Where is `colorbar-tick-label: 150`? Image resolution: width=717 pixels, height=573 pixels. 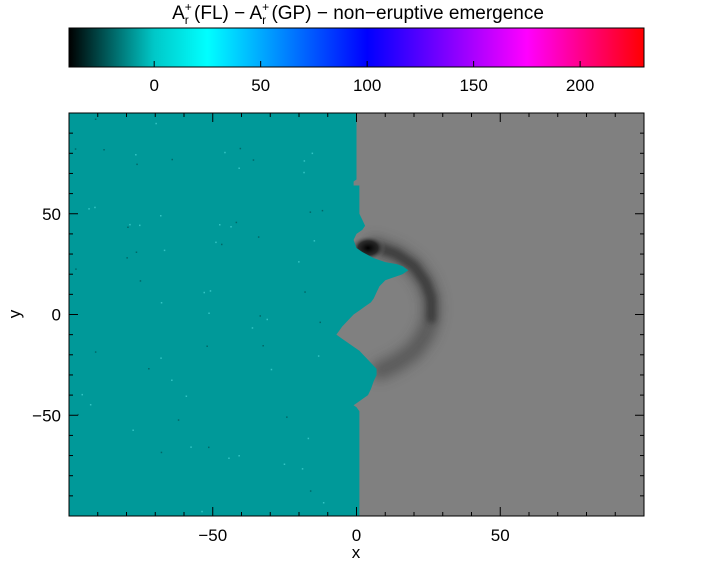 colorbar-tick-label: 150 is located at coordinates (473, 85).